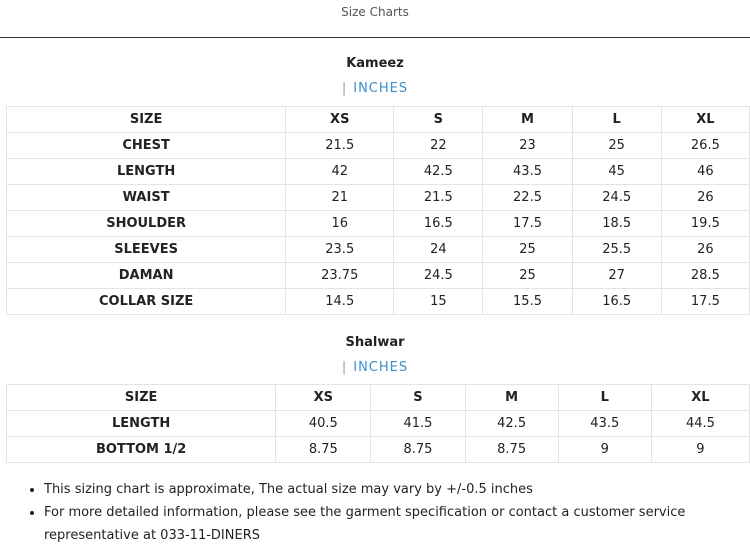  I want to click on size-value: 40.5, so click(323, 423).